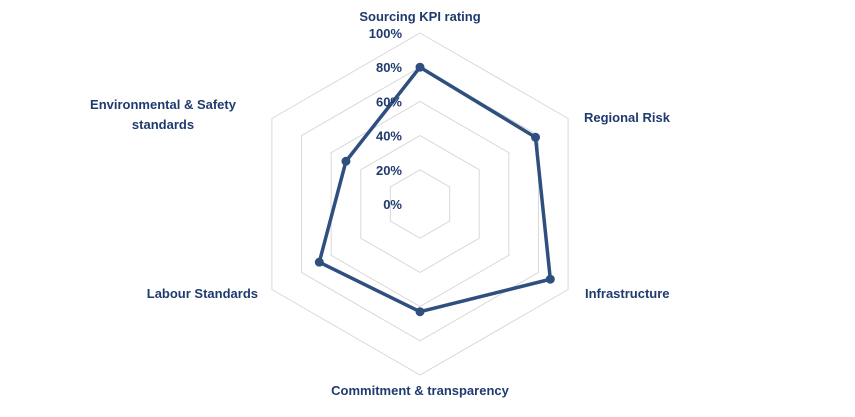 The width and height of the screenshot is (855, 417). I want to click on category-label: Environmental & Safety, so click(163, 104).